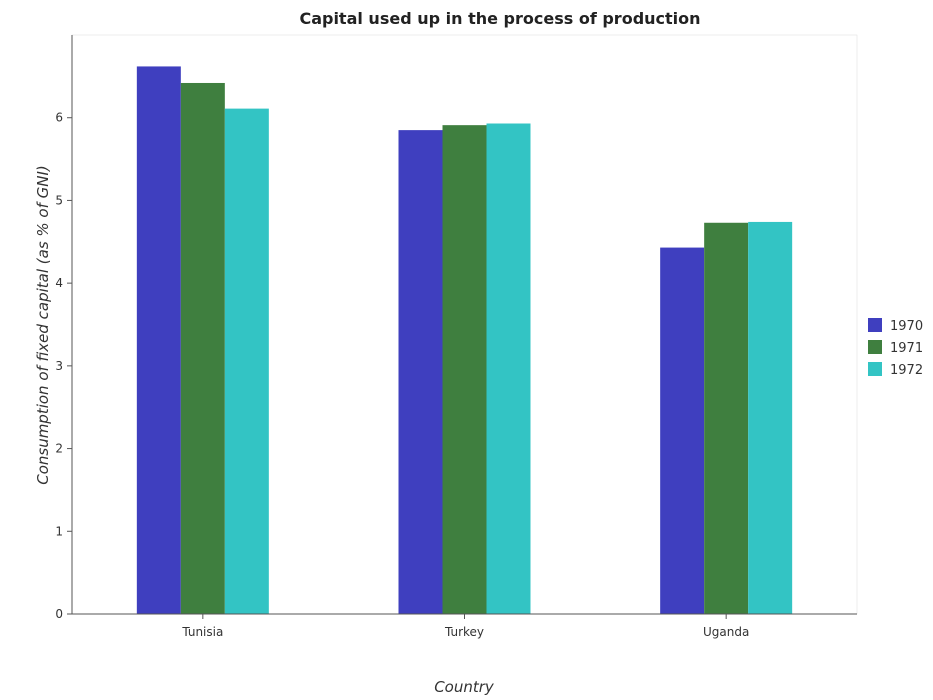  Describe the element at coordinates (770, 418) in the screenshot. I see `bar-uganda-1972` at that location.